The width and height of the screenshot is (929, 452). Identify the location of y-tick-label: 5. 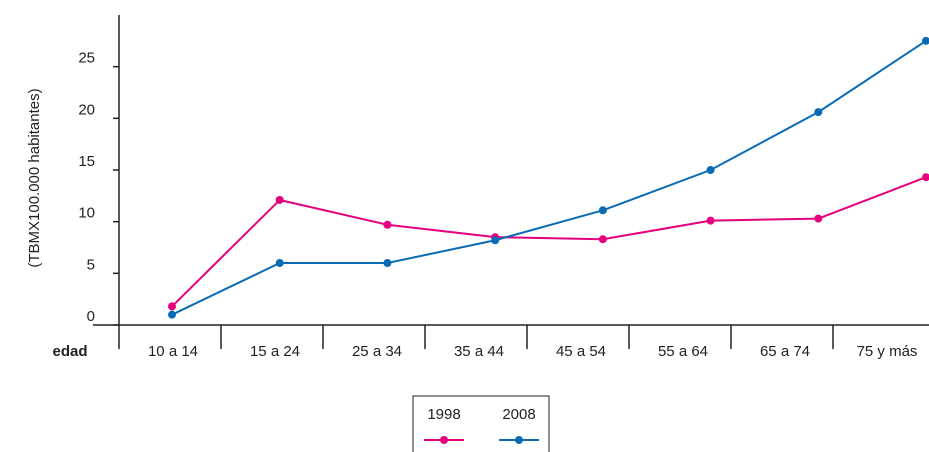
(91, 264).